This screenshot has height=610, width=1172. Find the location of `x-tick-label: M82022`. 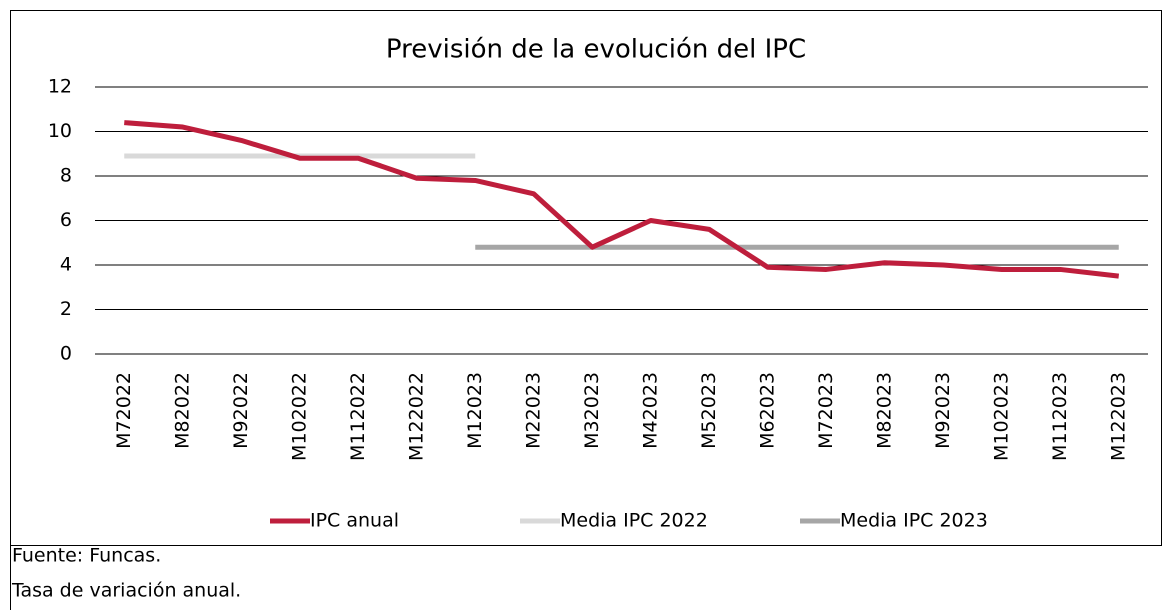

x-tick-label: M82022 is located at coordinates (182, 410).